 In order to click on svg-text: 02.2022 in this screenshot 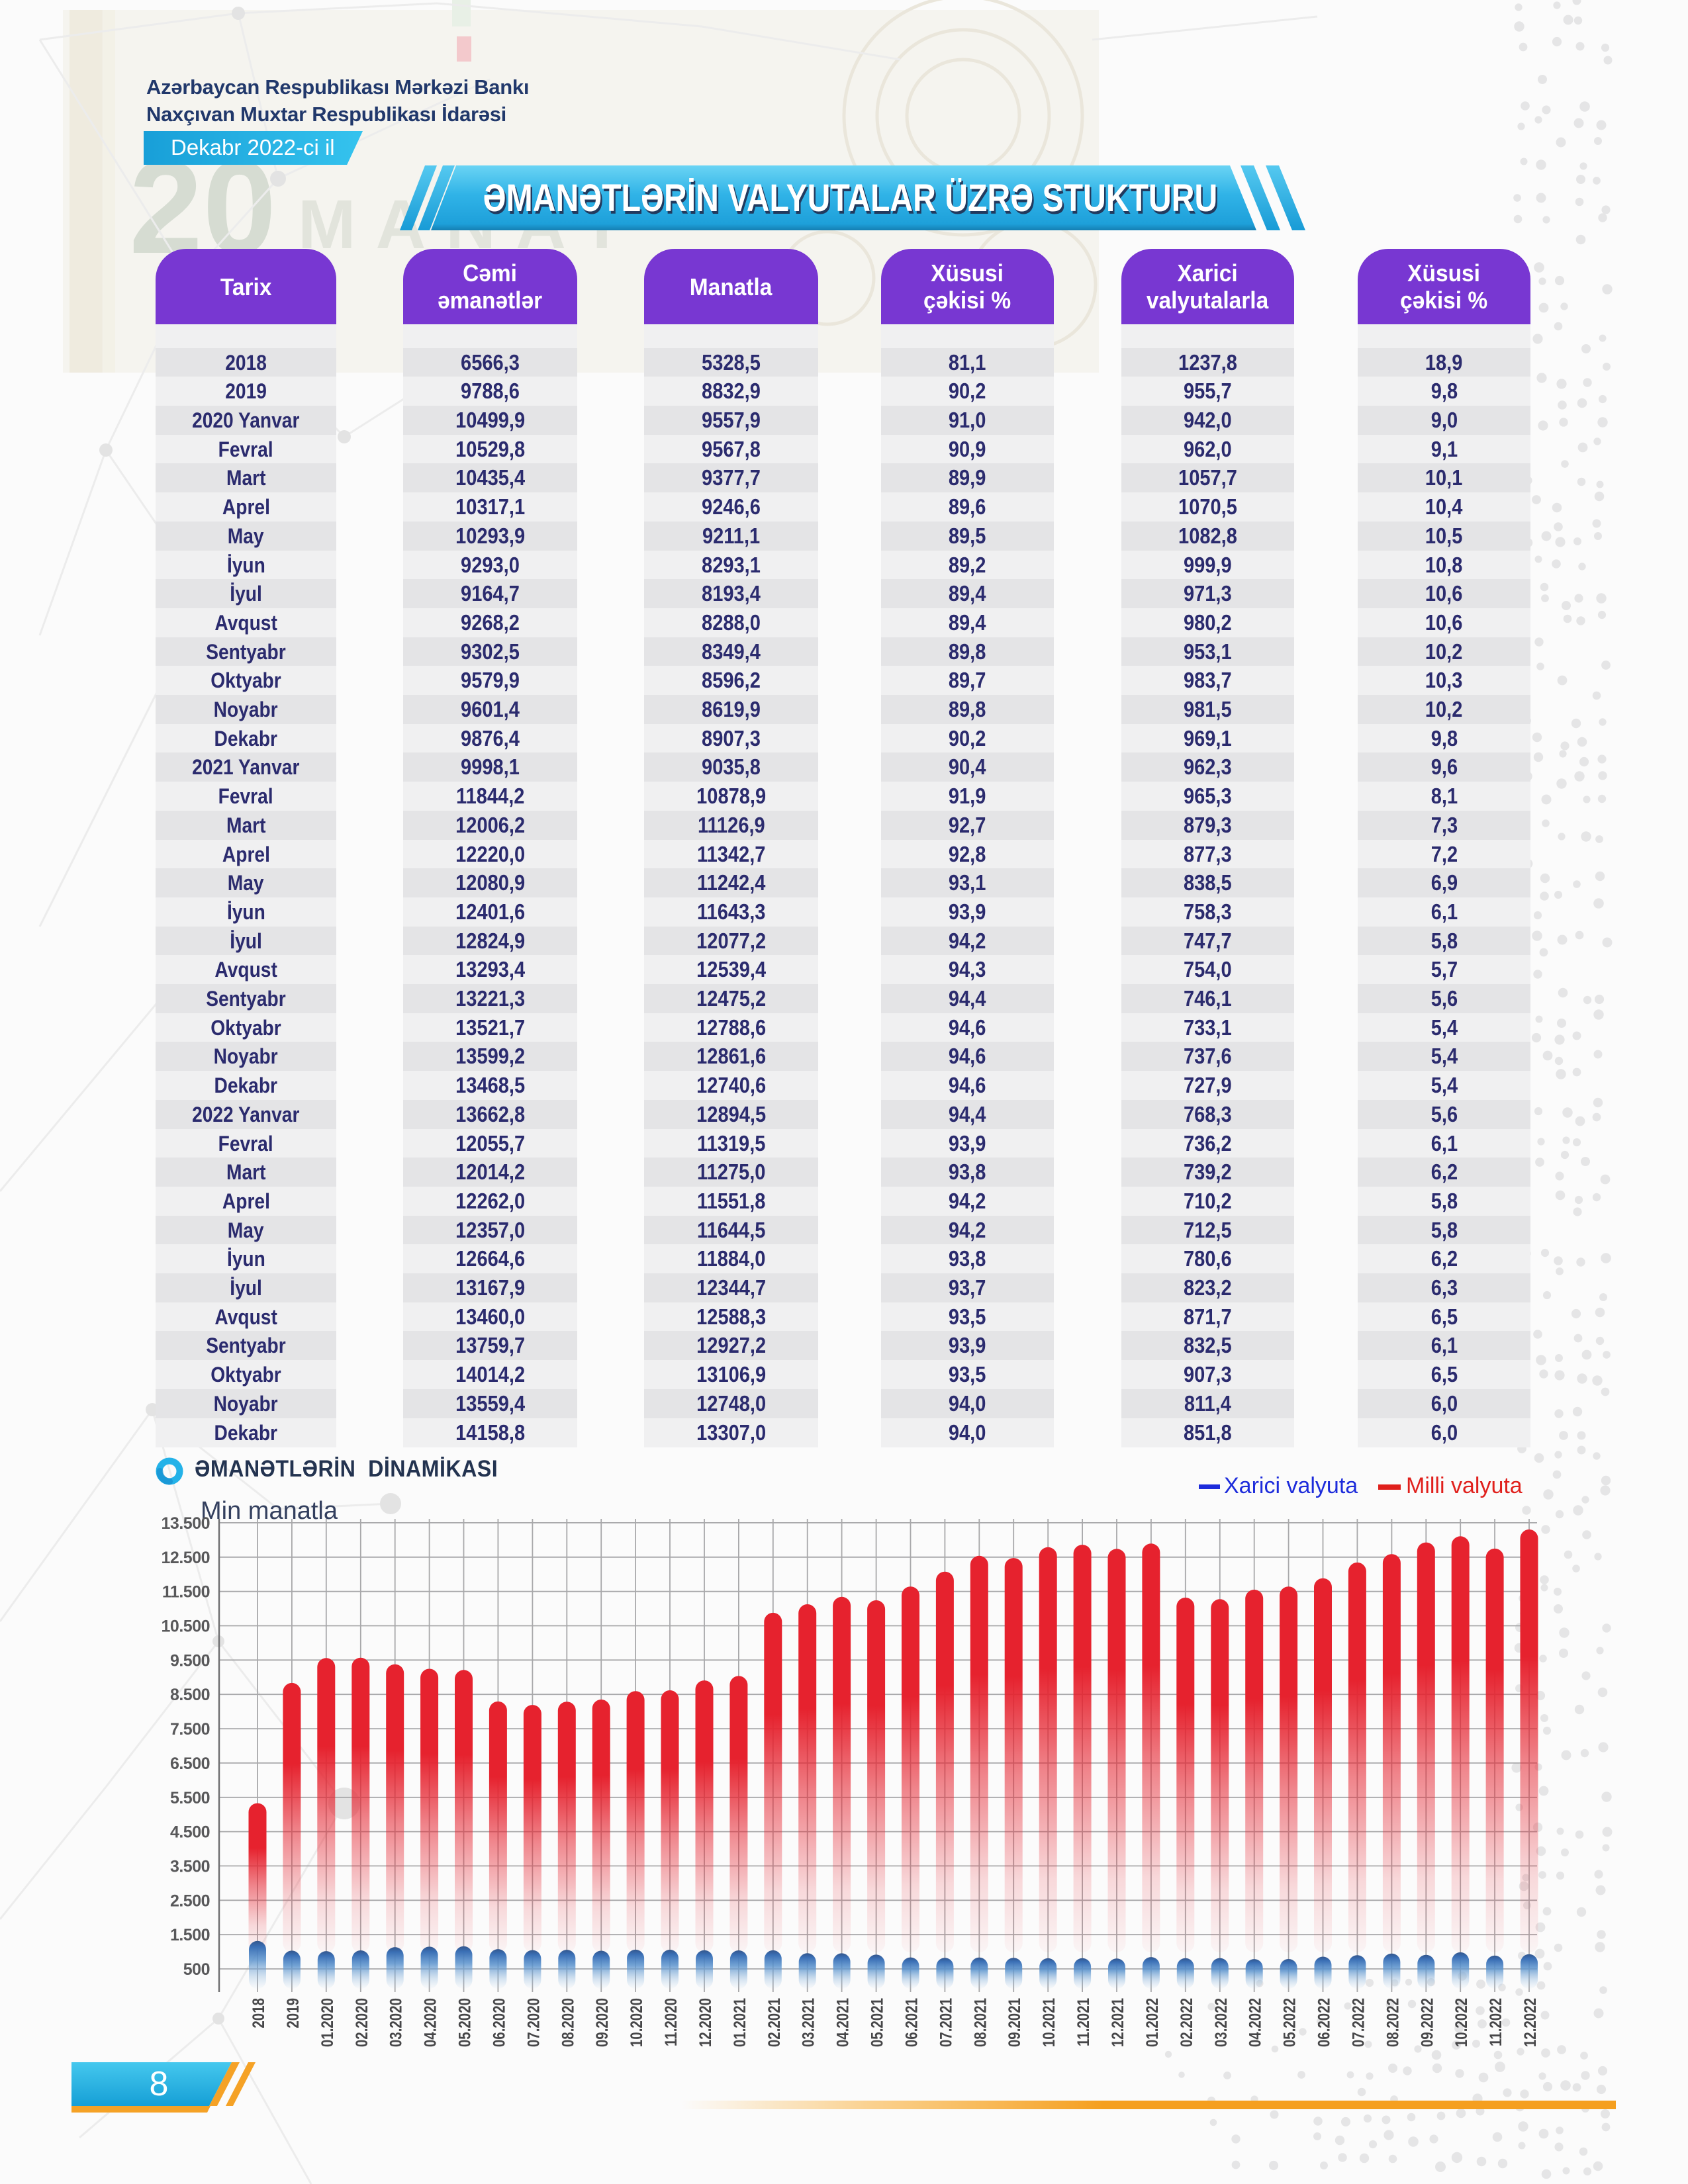, I will do `click(1186, 2022)`.